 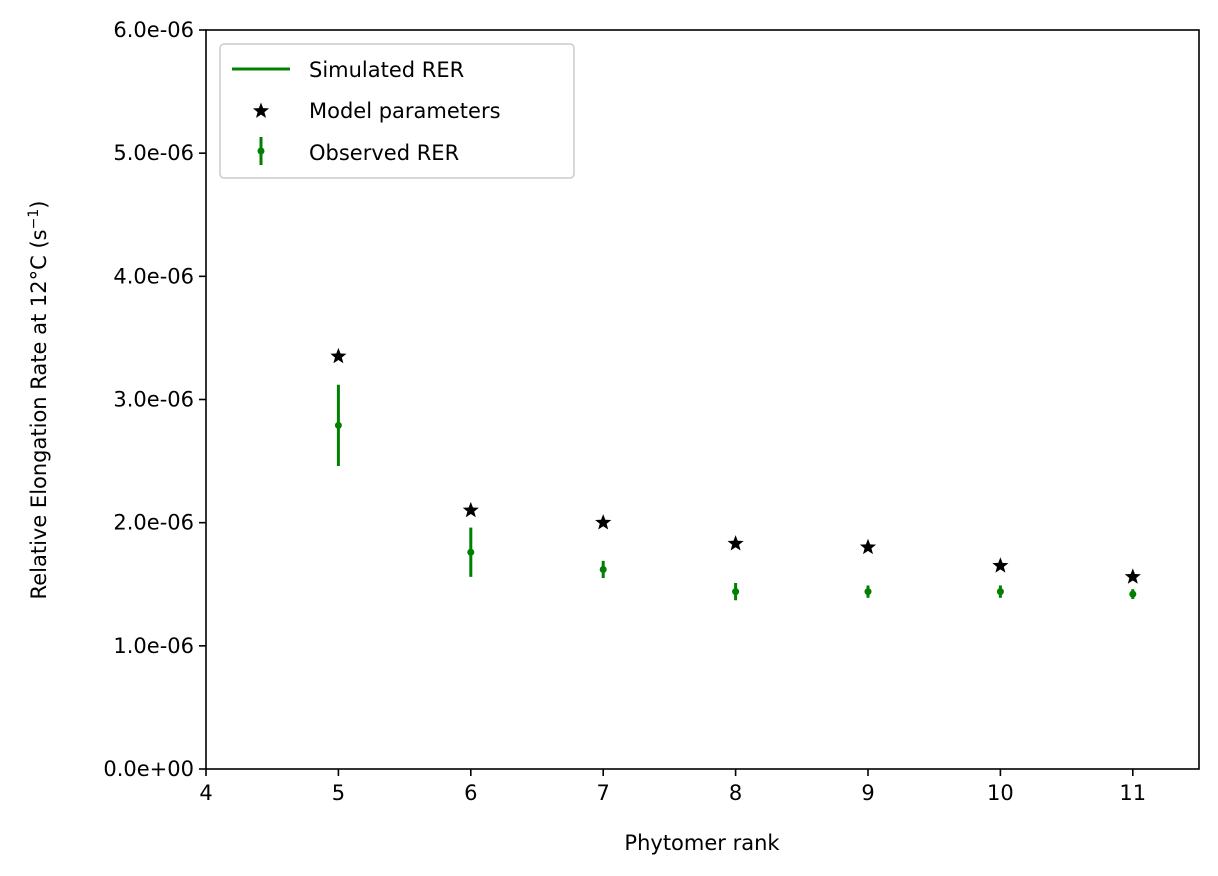 What do you see at coordinates (153, 30) in the screenshot?
I see `y-tick-label: 6.0e-06` at bounding box center [153, 30].